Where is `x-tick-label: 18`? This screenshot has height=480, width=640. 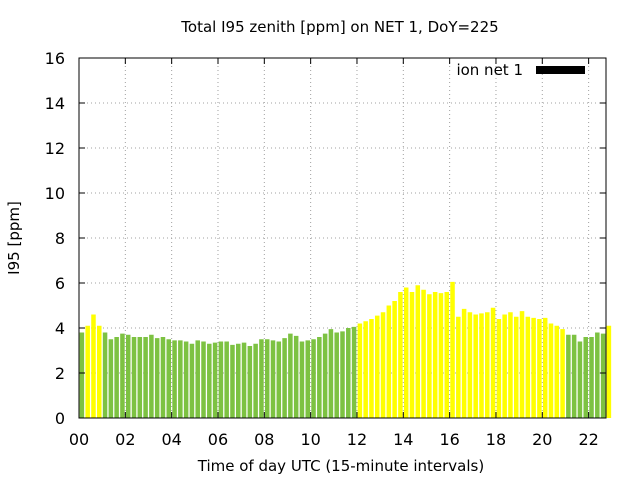 x-tick-label: 18 is located at coordinates (496, 439).